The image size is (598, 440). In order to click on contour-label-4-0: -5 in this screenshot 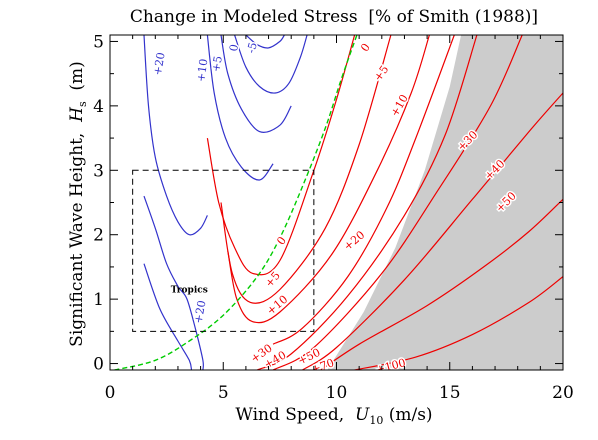, I will do `click(252, 48)`.